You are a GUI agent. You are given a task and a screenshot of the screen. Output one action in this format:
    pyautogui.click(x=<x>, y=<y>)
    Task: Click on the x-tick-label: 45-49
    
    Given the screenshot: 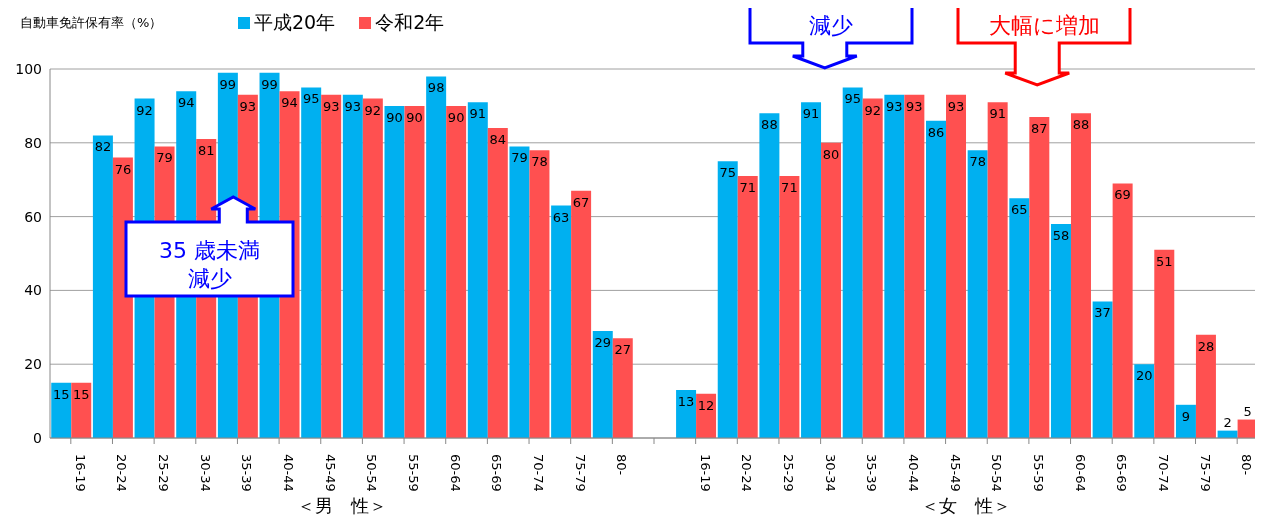 What is the action you would take?
    pyautogui.click(x=330, y=473)
    